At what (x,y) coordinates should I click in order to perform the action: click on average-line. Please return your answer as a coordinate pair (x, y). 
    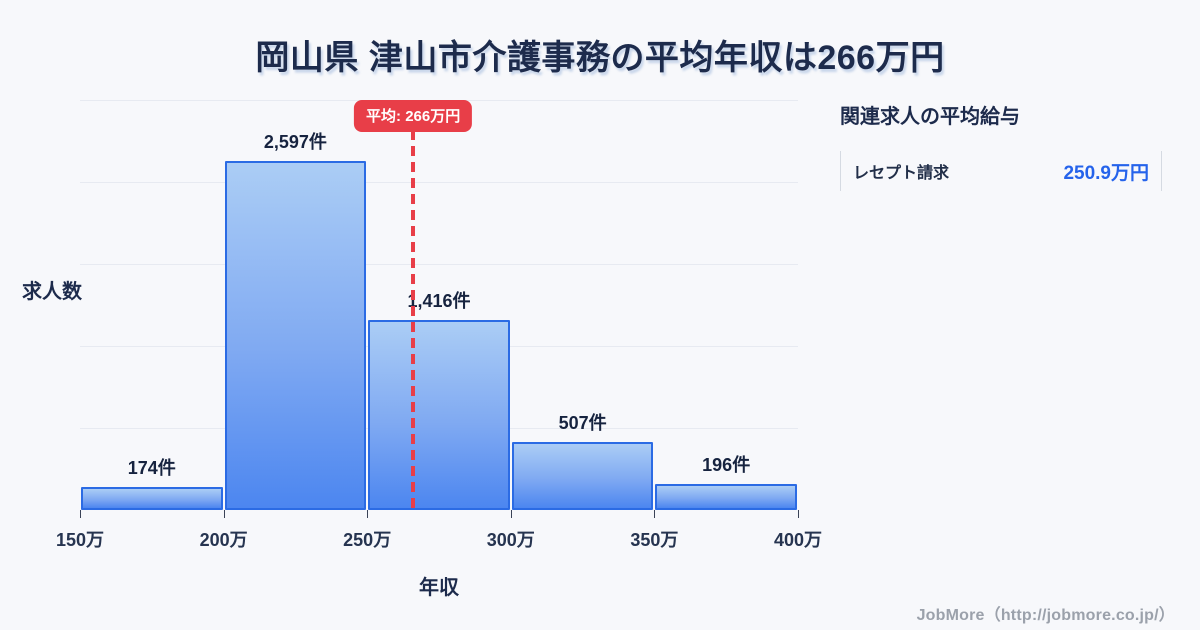
    Looking at the image, I should click on (413, 320).